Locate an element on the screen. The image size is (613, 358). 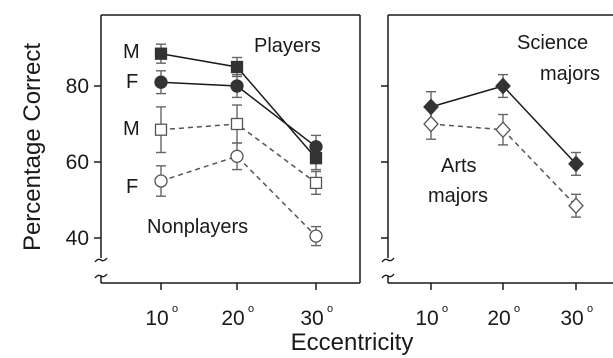
y-axis-label: Percentage Correct is located at coordinates (32, 147).